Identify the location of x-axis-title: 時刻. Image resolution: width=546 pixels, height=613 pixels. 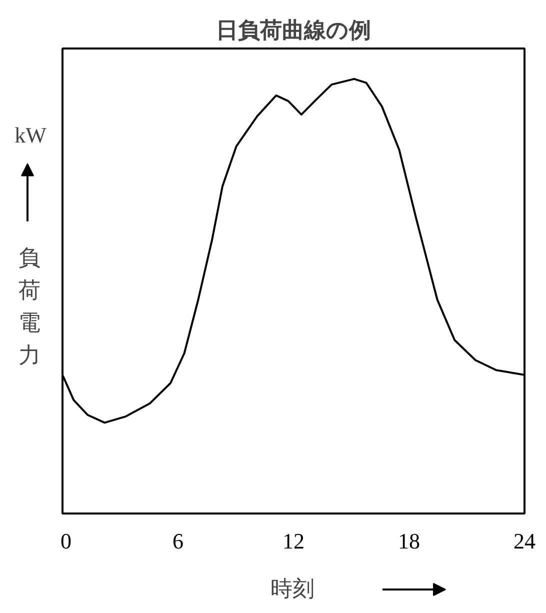
(292, 589).